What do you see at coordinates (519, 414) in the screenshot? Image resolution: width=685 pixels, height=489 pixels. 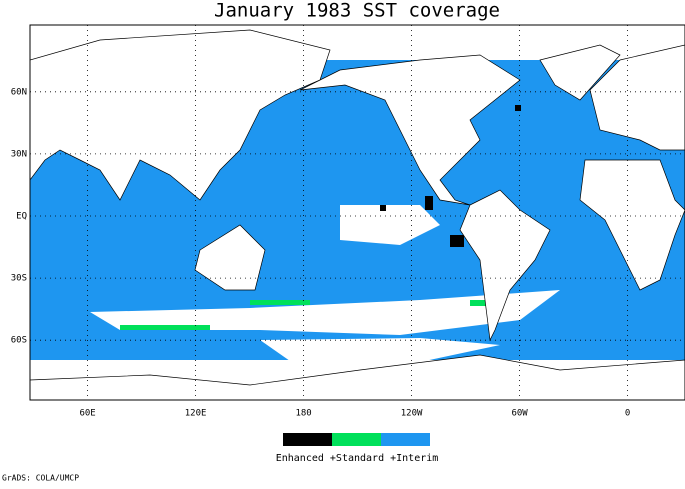 I see `lon-tick-label: 60W` at bounding box center [519, 414].